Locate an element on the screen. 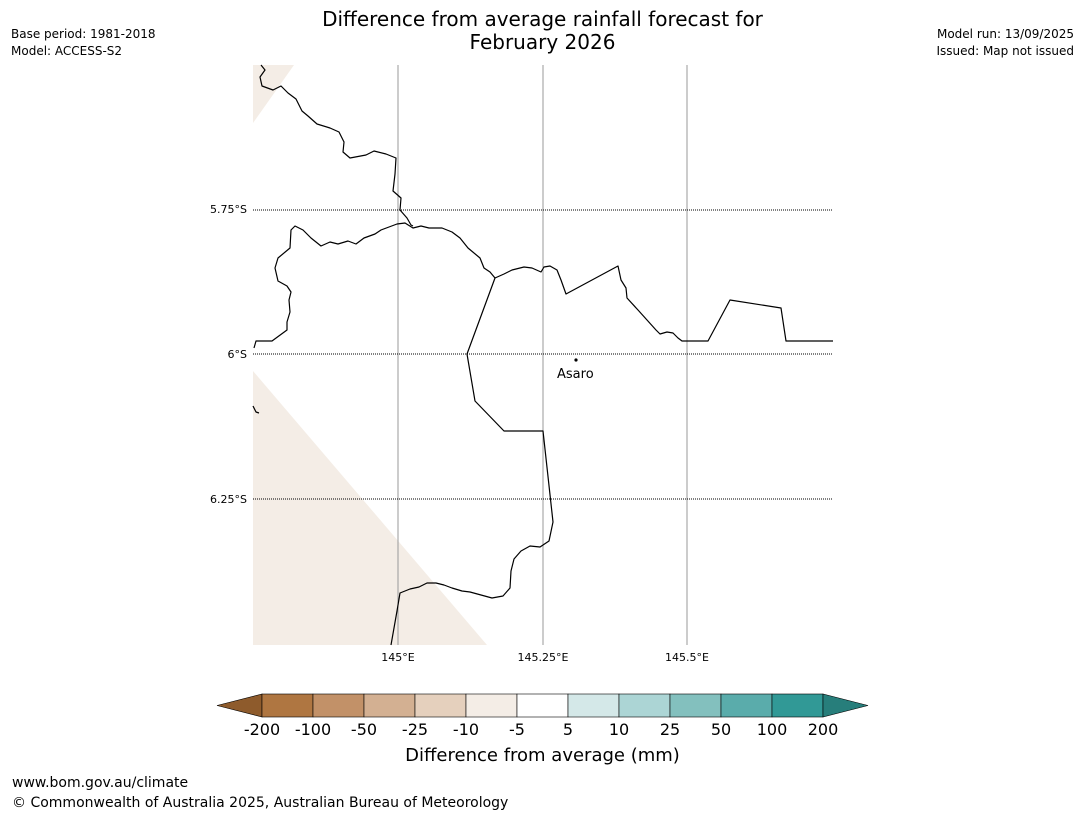  boundary-central is located at coordinates (543, 285).